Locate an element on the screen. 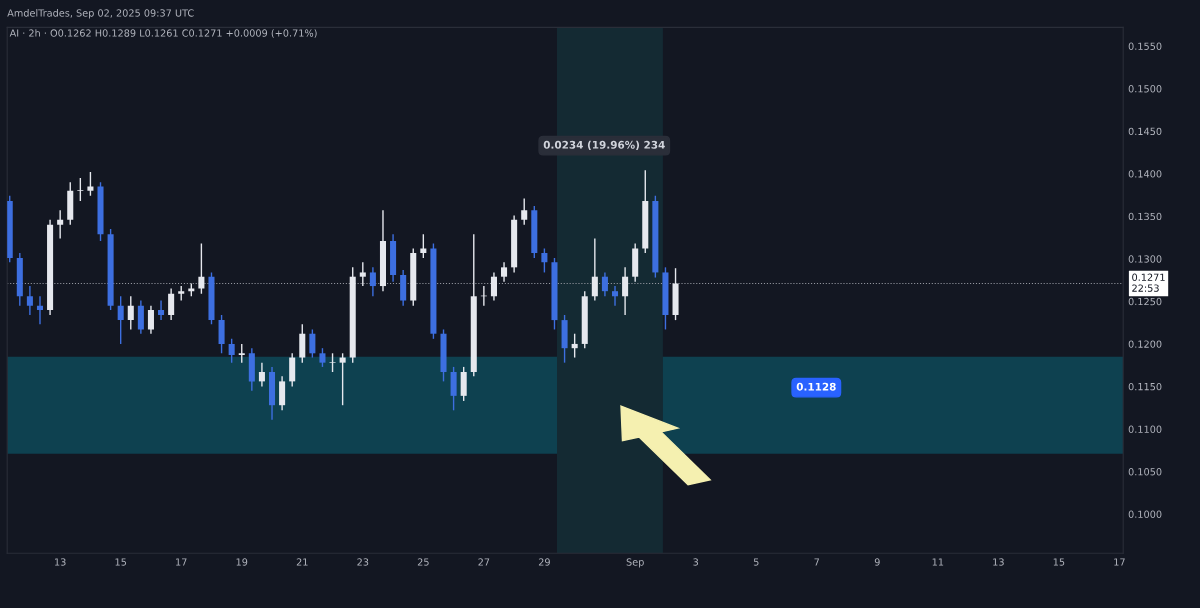  y-tick-label: 0.1550 is located at coordinates (1145, 46).